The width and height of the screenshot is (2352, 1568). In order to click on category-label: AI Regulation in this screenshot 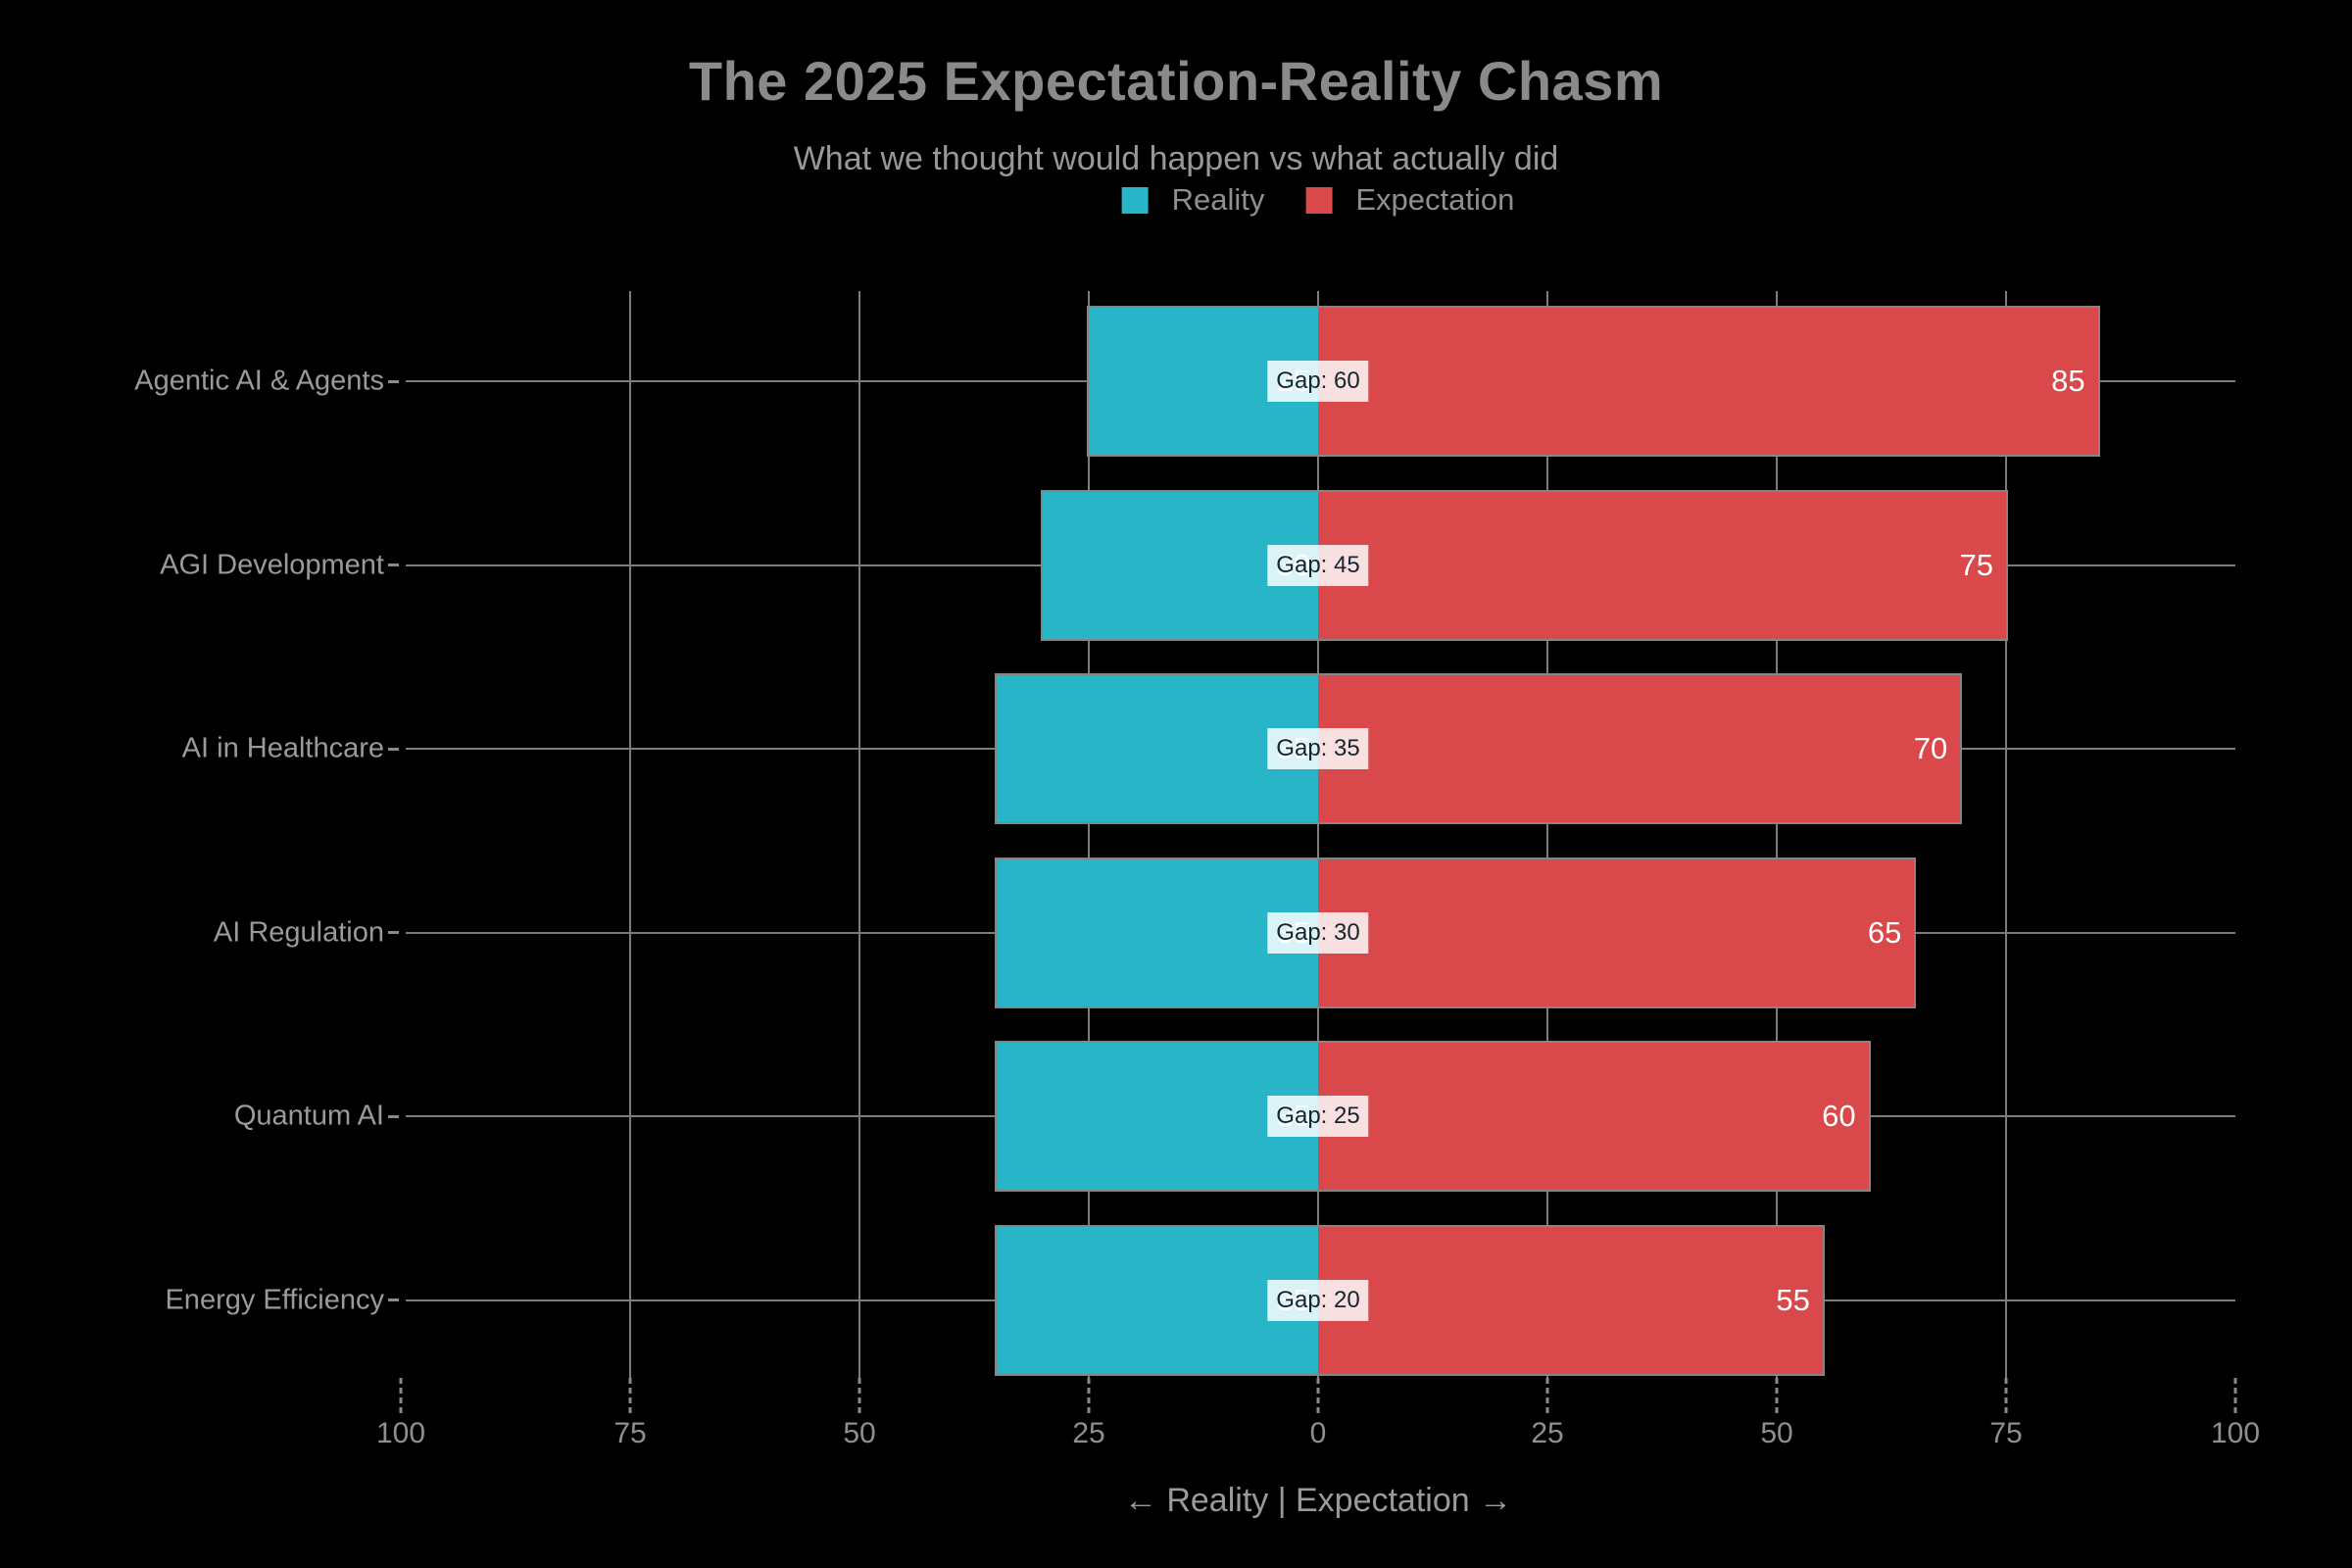, I will do `click(298, 932)`.